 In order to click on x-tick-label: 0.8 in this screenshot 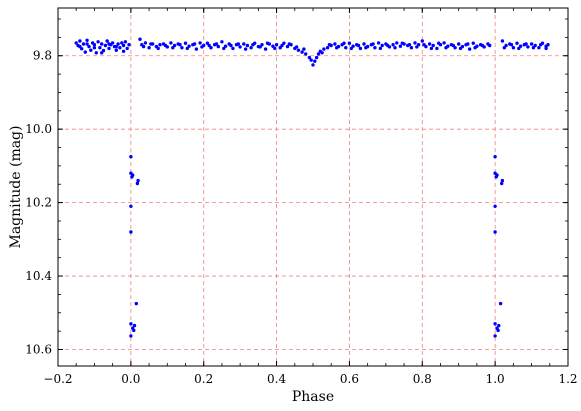, I will do `click(422, 379)`.